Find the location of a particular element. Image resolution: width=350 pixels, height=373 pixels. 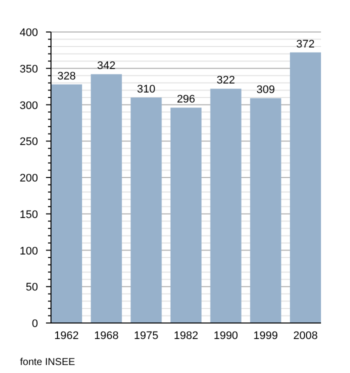

y-tick-label: 50 is located at coordinates (32, 288).